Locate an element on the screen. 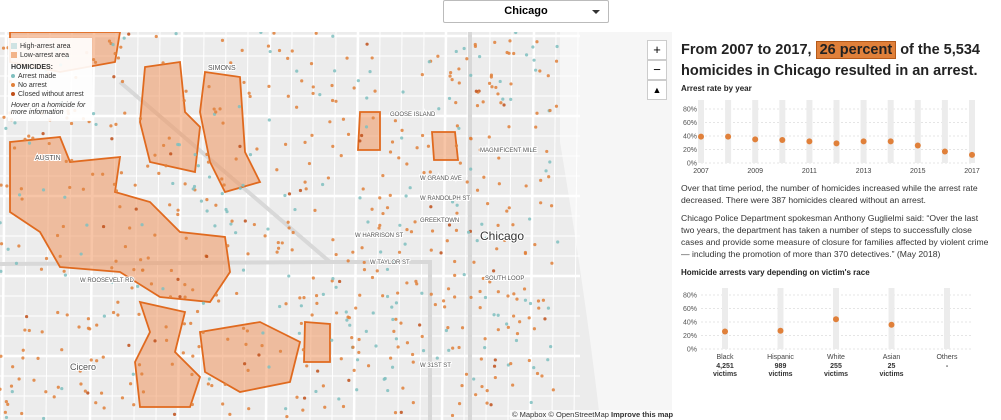 The image size is (1001, 420). headline-text: From 2007 to 2017, is located at coordinates (746, 50).